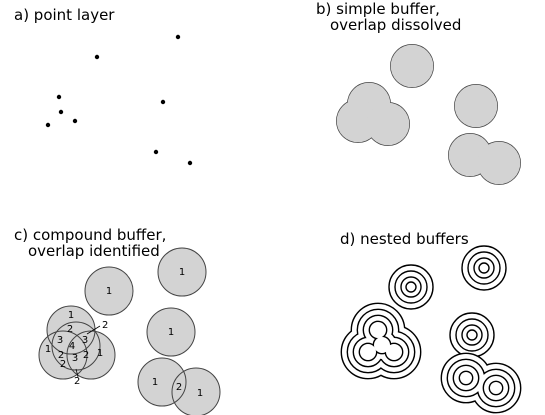 The image size is (545, 415). I want to click on compound-buffer-outlines, so click(129, 331).